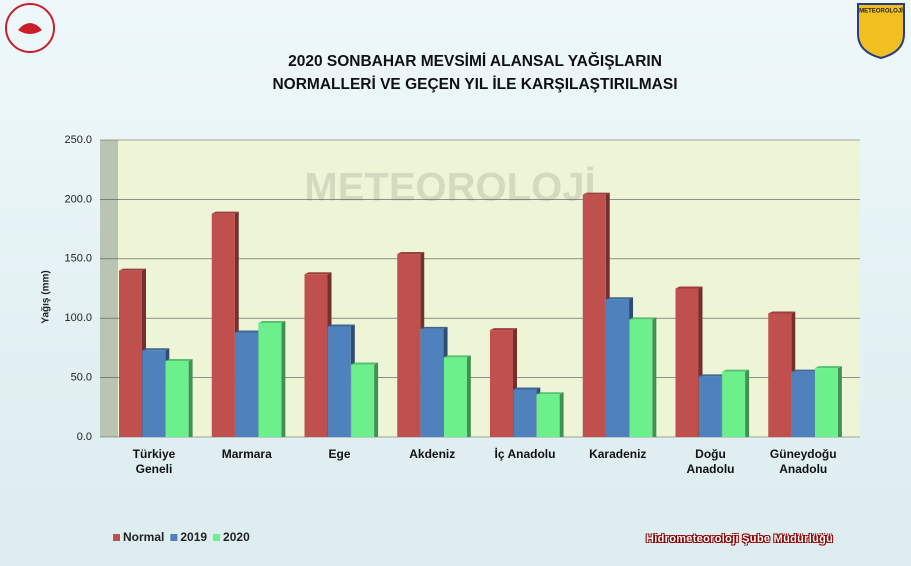 The width and height of the screenshot is (911, 566). Describe the element at coordinates (449, 188) in the screenshot. I see `watermark: METEOROLOJİ` at that location.